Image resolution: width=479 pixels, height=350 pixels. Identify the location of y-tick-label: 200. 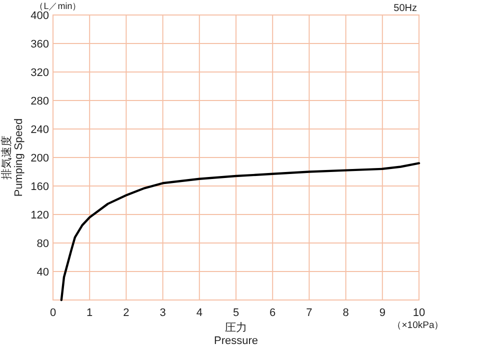
(39, 158).